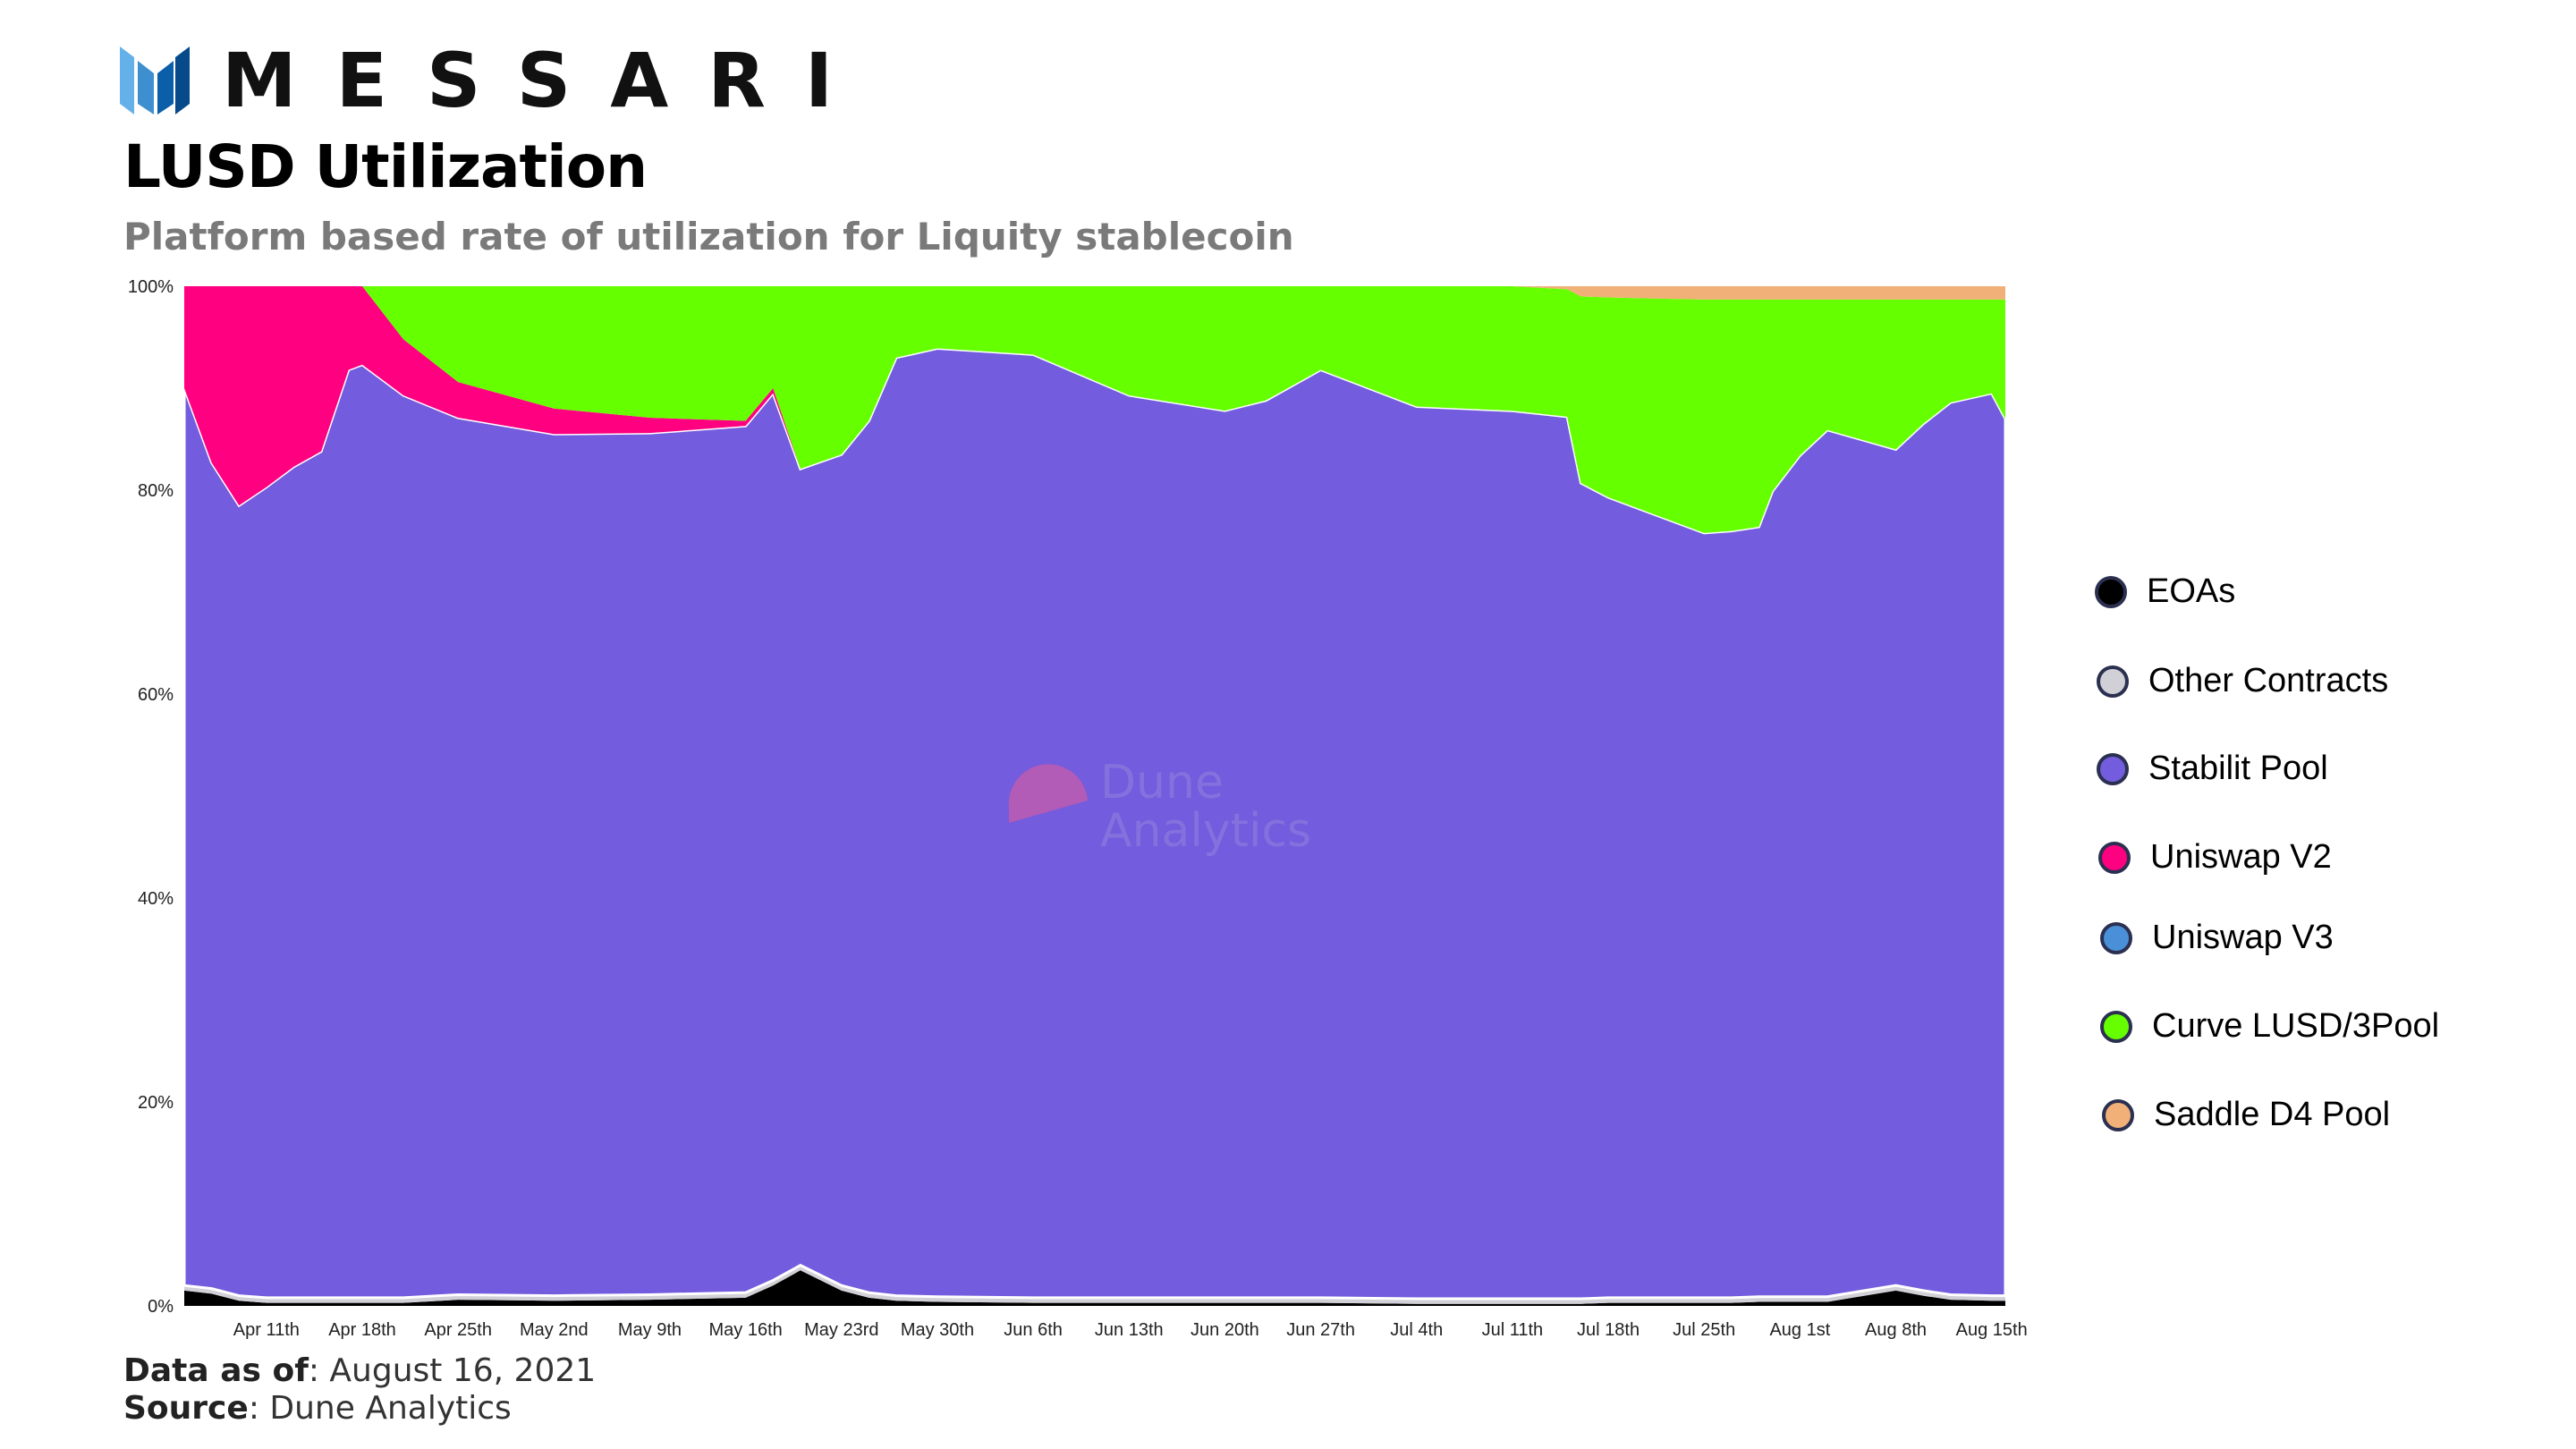  What do you see at coordinates (1094, 1288) in the screenshot?
I see `area-eoas` at bounding box center [1094, 1288].